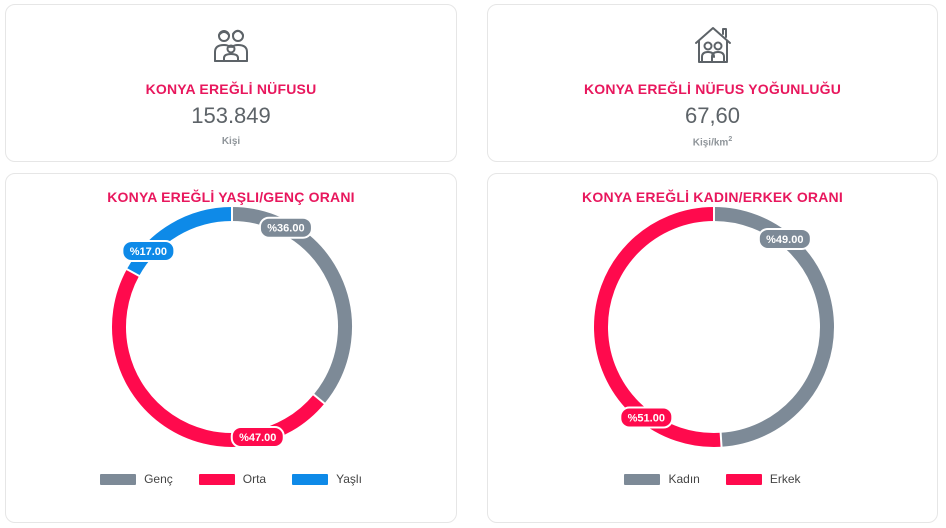 The width and height of the screenshot is (946, 528). What do you see at coordinates (712, 45) in the screenshot?
I see `house-family-icon` at bounding box center [712, 45].